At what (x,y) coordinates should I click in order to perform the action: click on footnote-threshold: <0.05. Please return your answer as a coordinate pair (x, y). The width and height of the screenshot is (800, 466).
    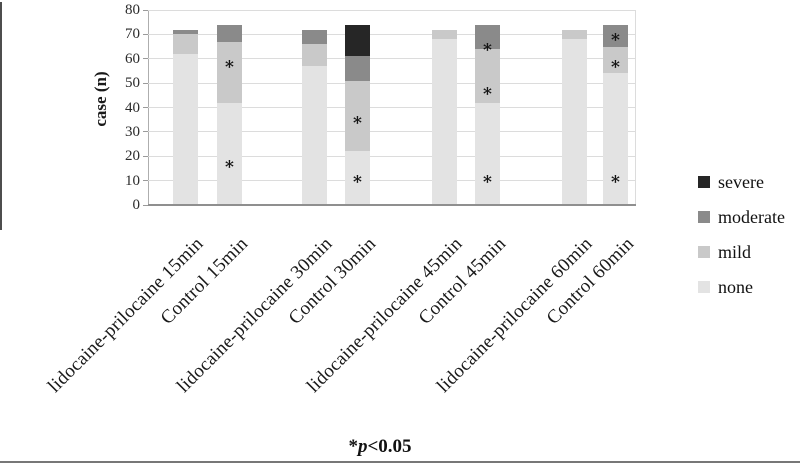
    Looking at the image, I should click on (389, 446).